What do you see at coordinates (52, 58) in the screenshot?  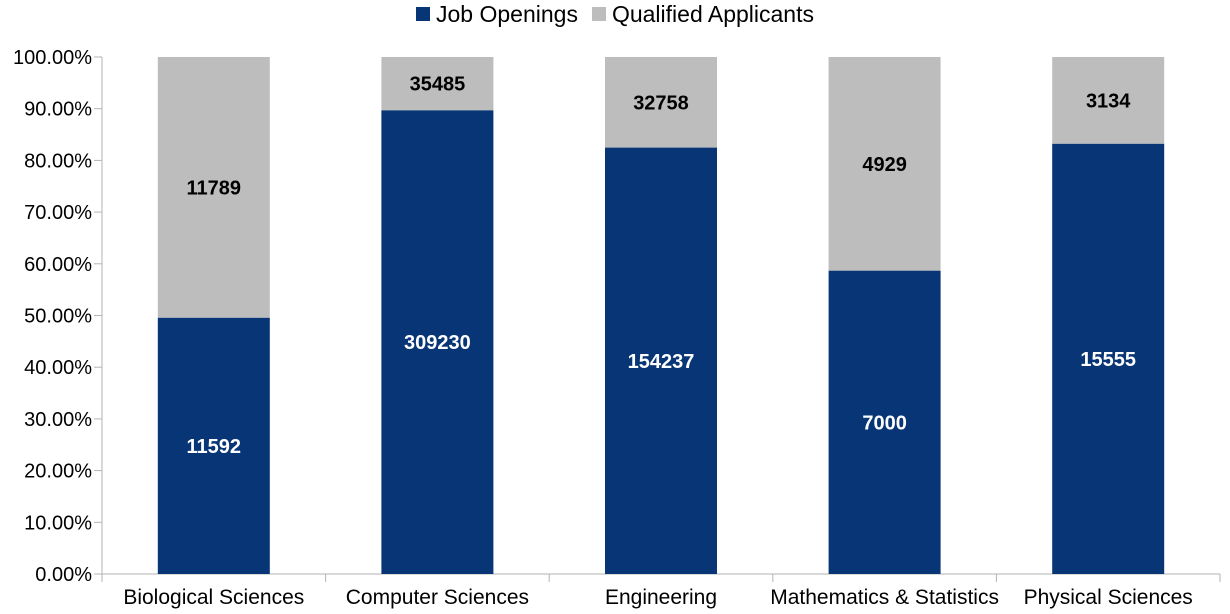 I see `y-tick-label: 100.00%` at bounding box center [52, 58].